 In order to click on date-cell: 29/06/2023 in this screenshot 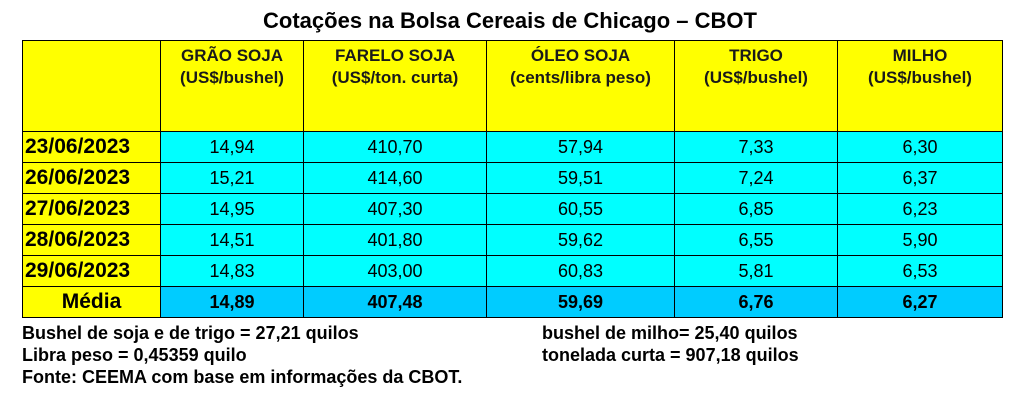, I will do `click(91, 271)`.